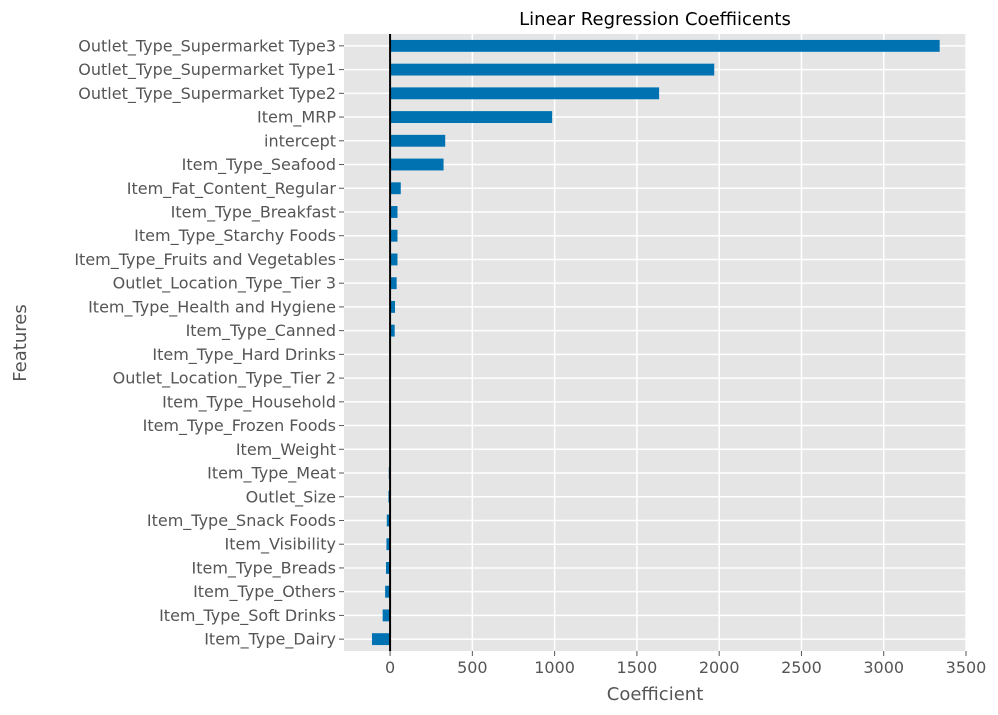 This screenshot has width=998, height=715. Describe the element at coordinates (20, 342) in the screenshot. I see `y-axis-label: Features` at that location.